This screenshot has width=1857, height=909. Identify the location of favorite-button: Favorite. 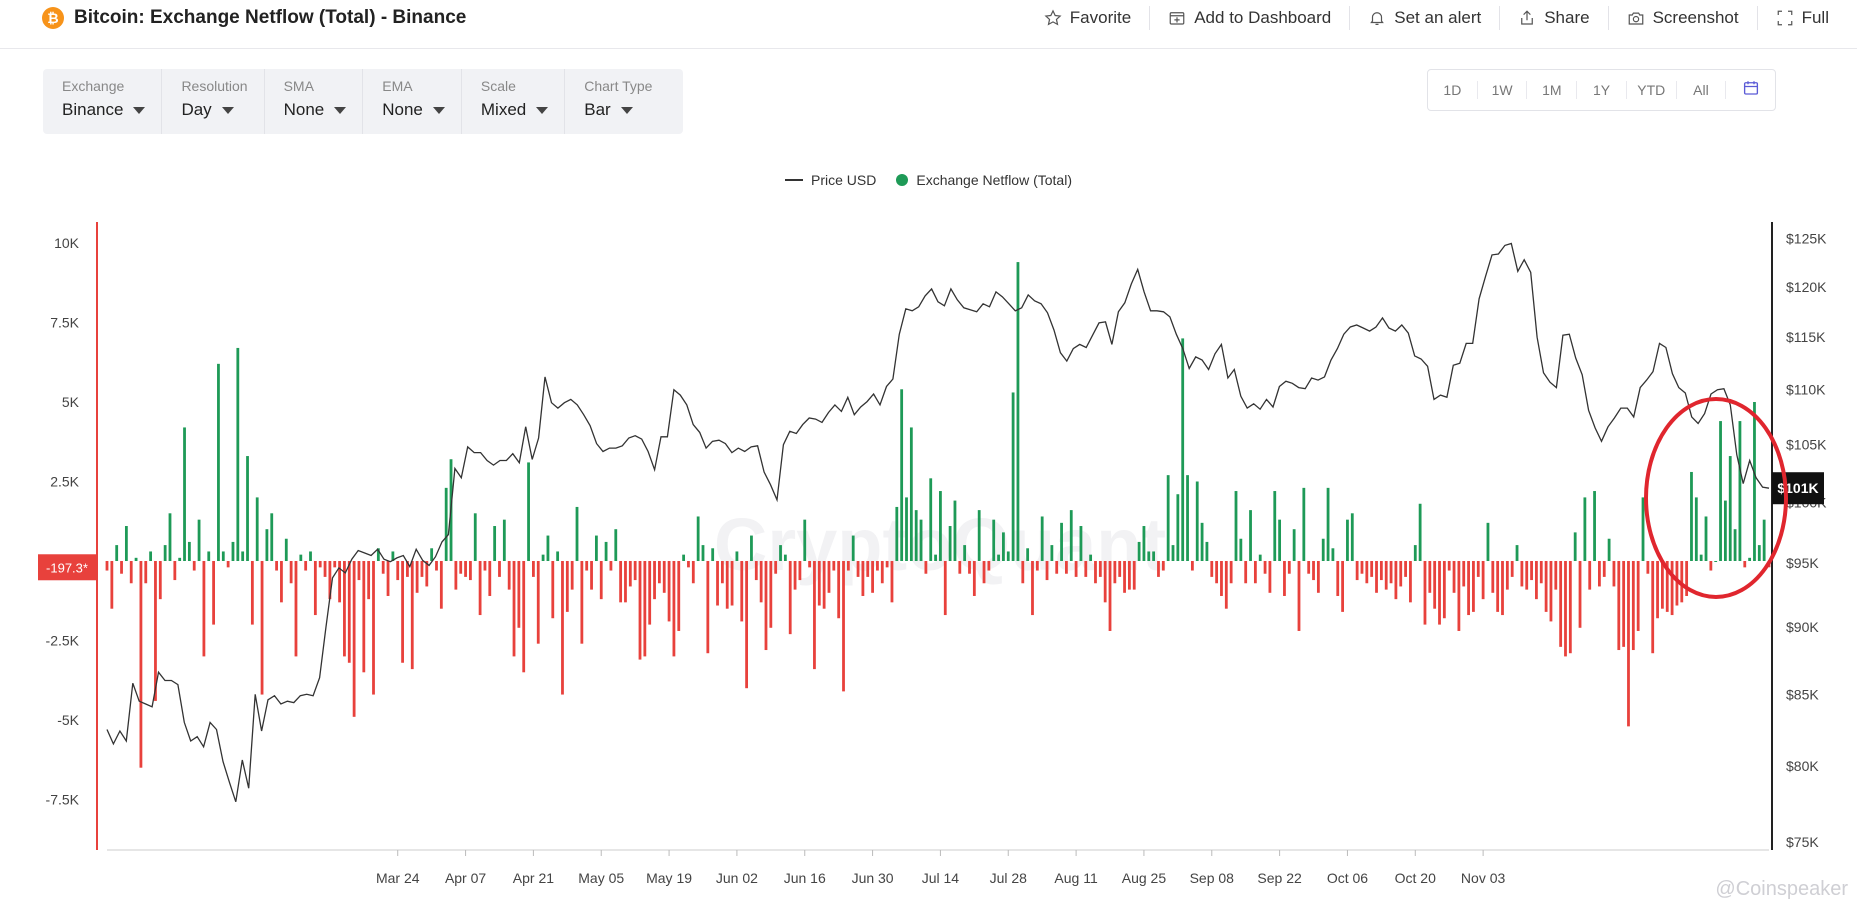
(1087, 18).